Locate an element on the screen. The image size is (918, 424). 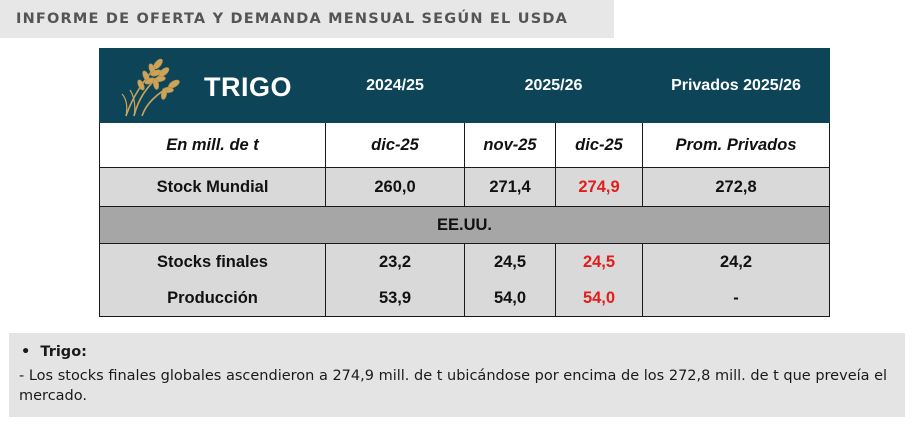
table-title: TRIGO is located at coordinates (248, 87).